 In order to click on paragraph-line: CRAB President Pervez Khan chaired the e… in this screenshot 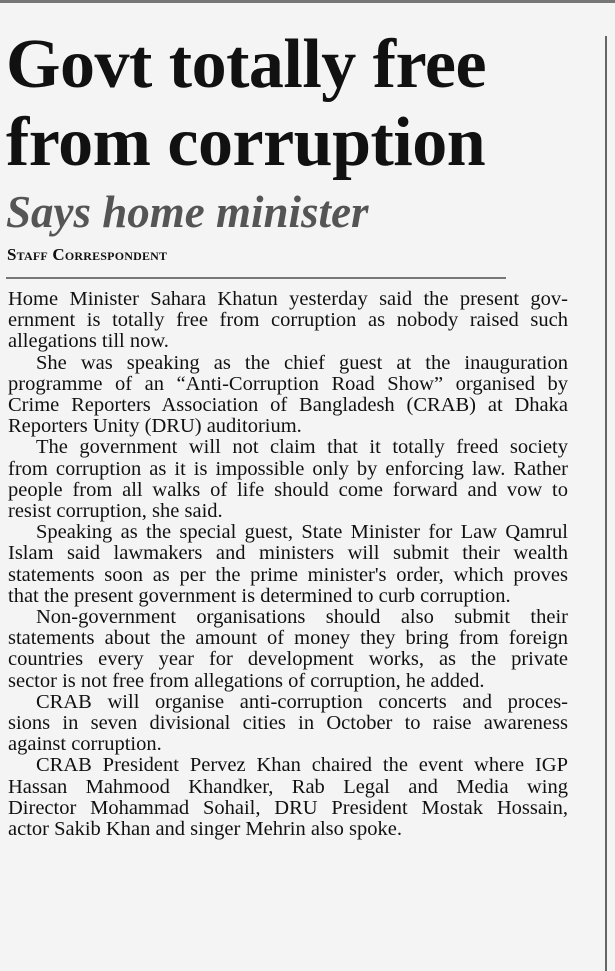, I will do `click(302, 765)`.